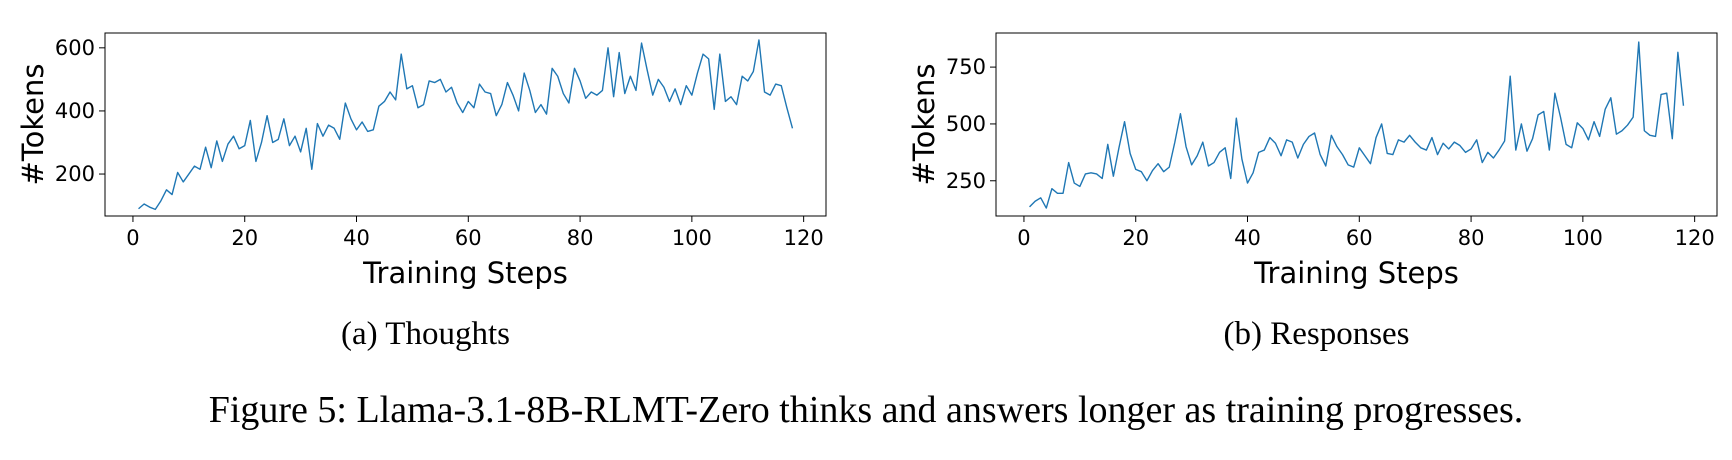  I want to click on y-tick-label: 250, so click(966, 181).